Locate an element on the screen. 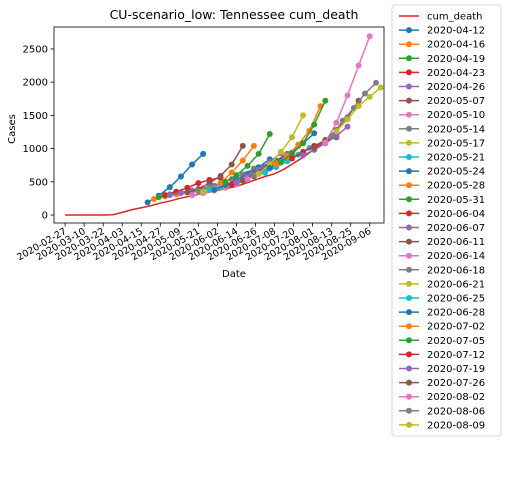  legend-entry: 2020-05-10 is located at coordinates (442, 115).